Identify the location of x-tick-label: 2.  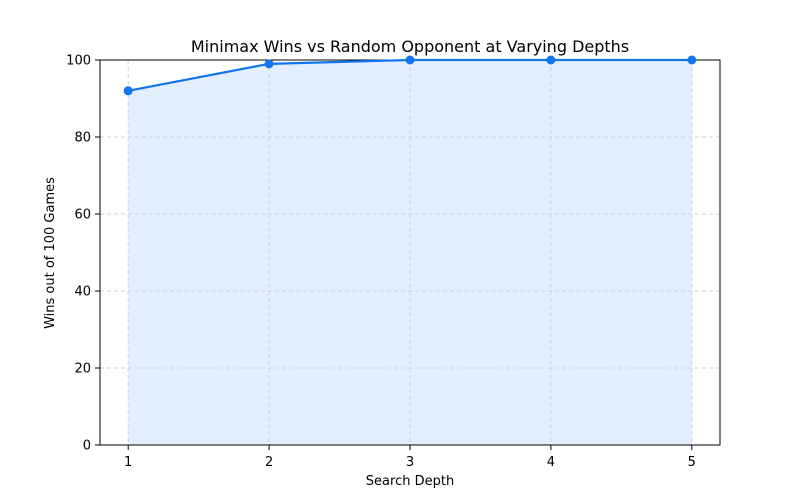
(269, 462).